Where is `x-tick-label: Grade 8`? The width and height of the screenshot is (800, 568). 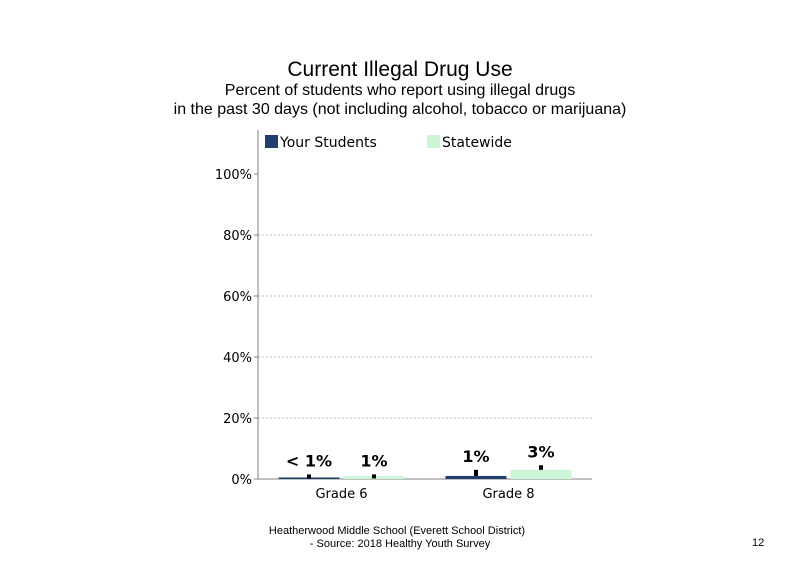
x-tick-label: Grade 8 is located at coordinates (508, 494).